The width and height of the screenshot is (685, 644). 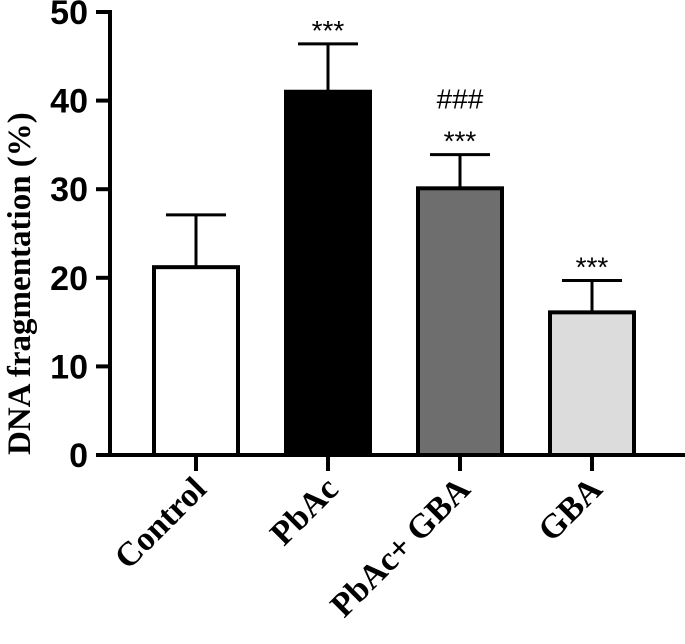 What do you see at coordinates (20, 283) in the screenshot?
I see `y-axis-label: DNA fragmentation (%)` at bounding box center [20, 283].